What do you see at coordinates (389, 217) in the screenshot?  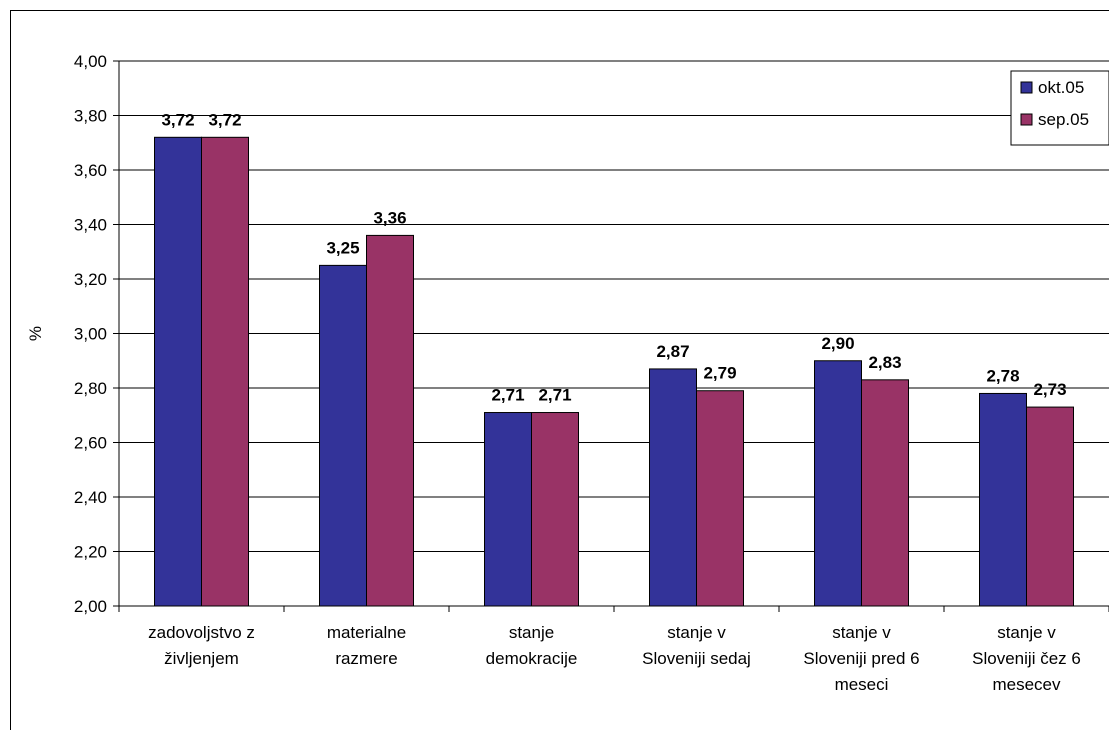 I see `data-label: 3,36` at bounding box center [389, 217].